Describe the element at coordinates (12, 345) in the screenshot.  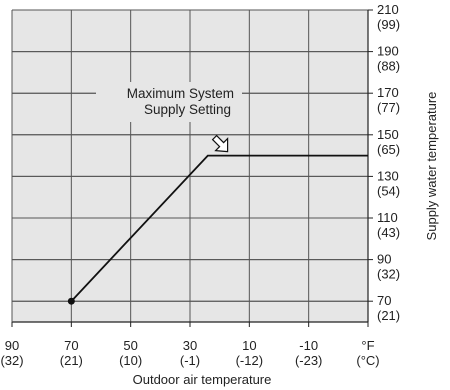
I see `x-tick-label: 90` at that location.